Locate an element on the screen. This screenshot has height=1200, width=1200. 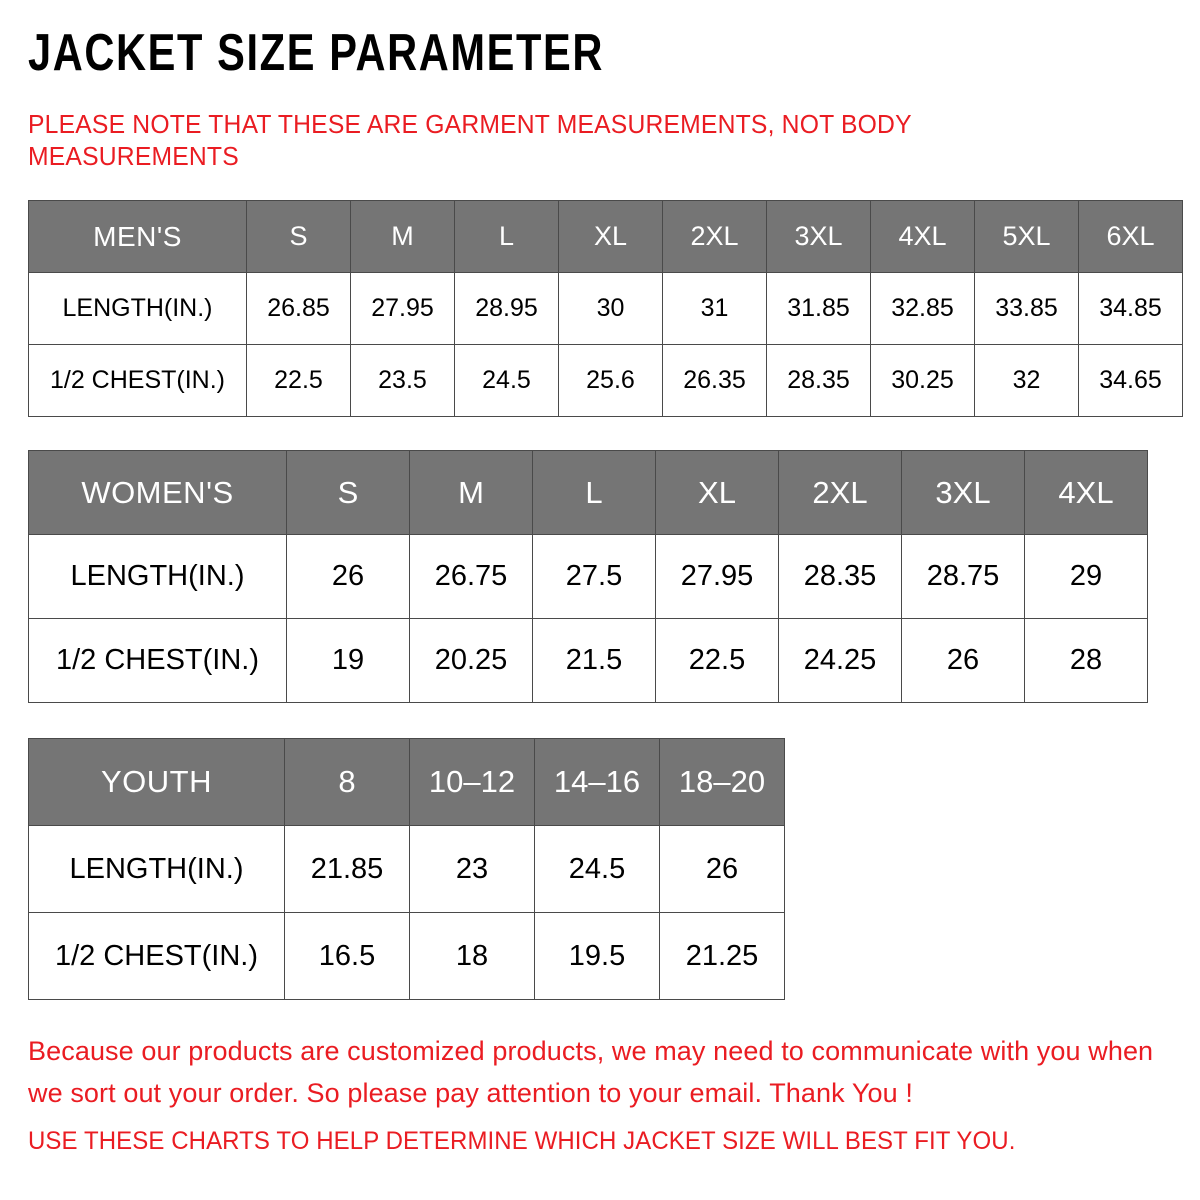
youth-cell-1-1: 18 is located at coordinates (472, 956).